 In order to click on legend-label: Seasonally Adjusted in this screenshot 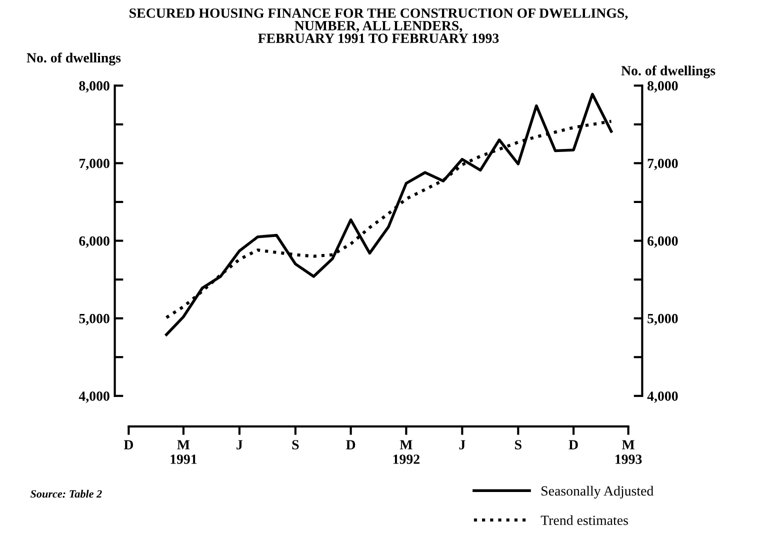, I will do `click(598, 492)`.